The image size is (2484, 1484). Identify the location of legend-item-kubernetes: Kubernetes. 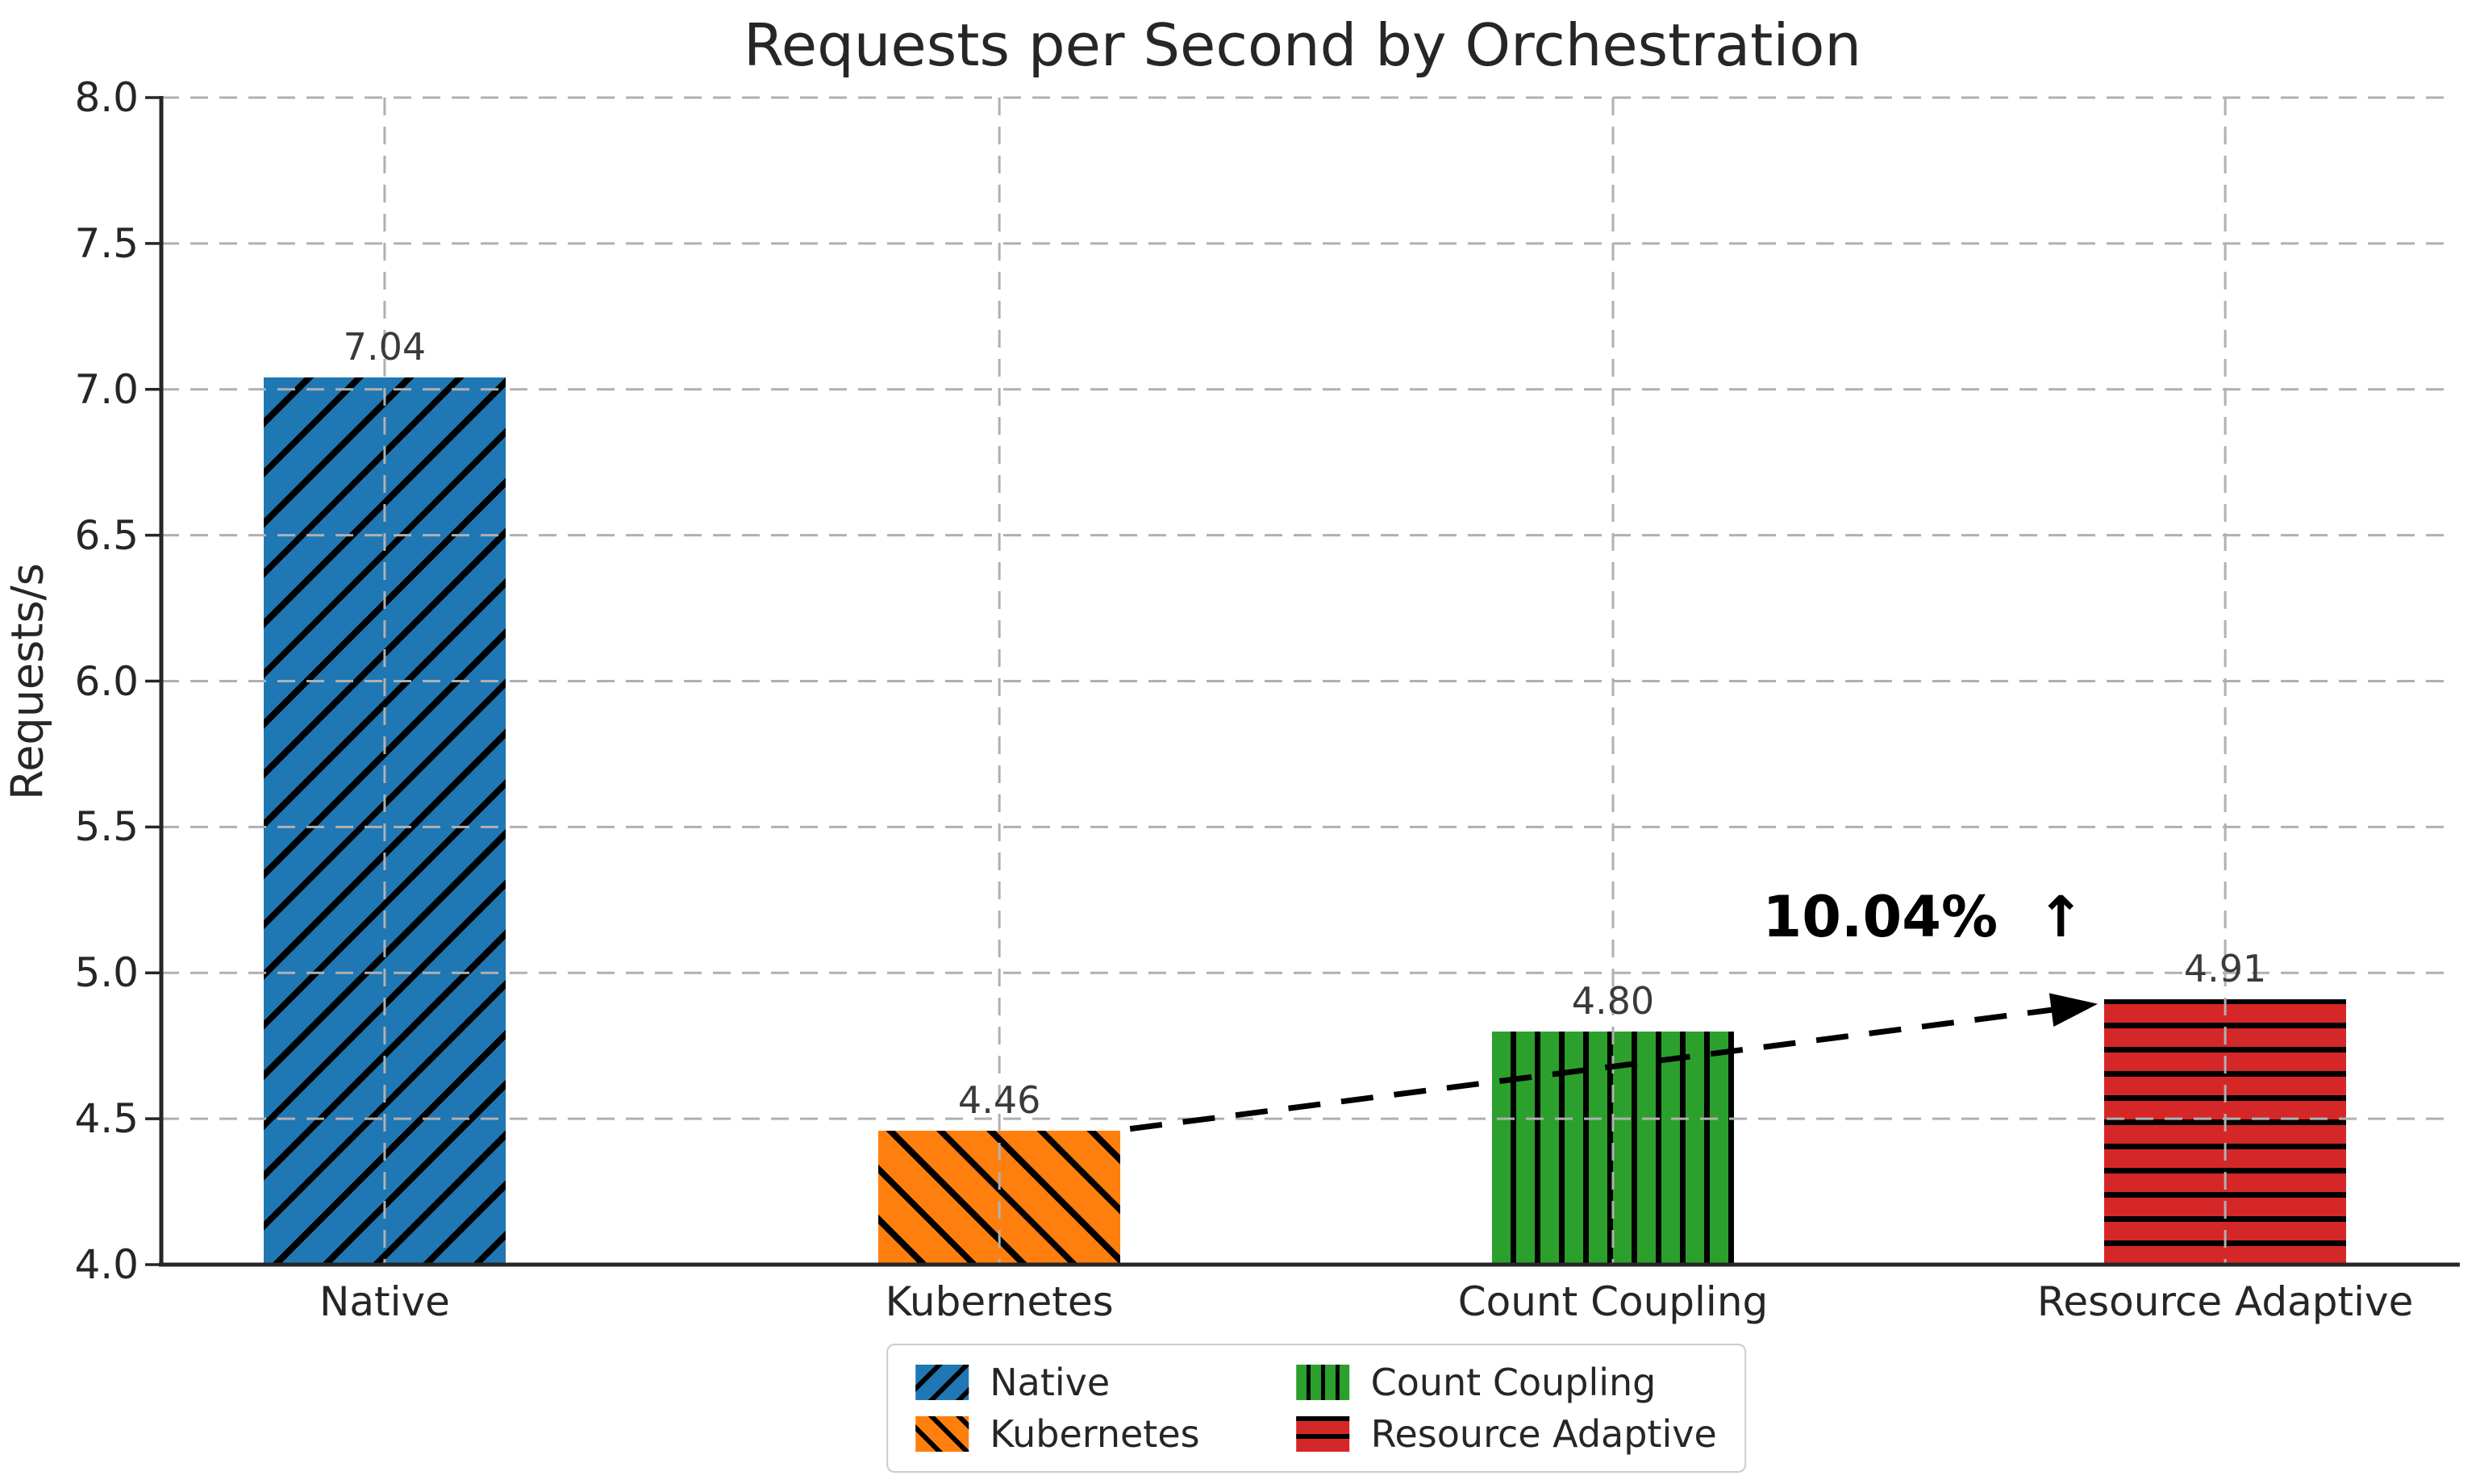
(1057, 1434).